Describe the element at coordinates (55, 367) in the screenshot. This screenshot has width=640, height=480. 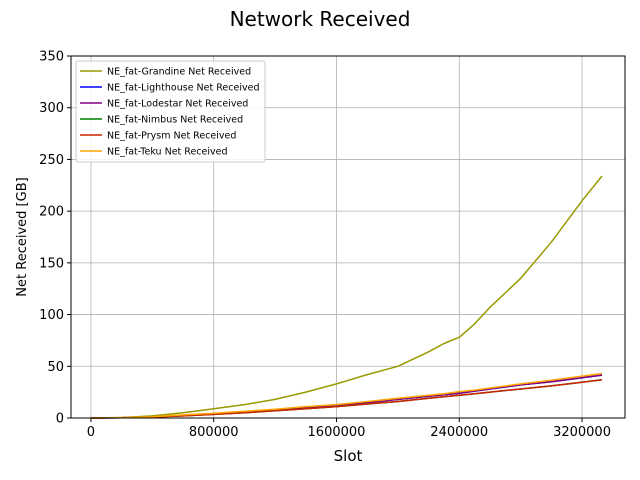
I see `y-tick-label: 50` at that location.